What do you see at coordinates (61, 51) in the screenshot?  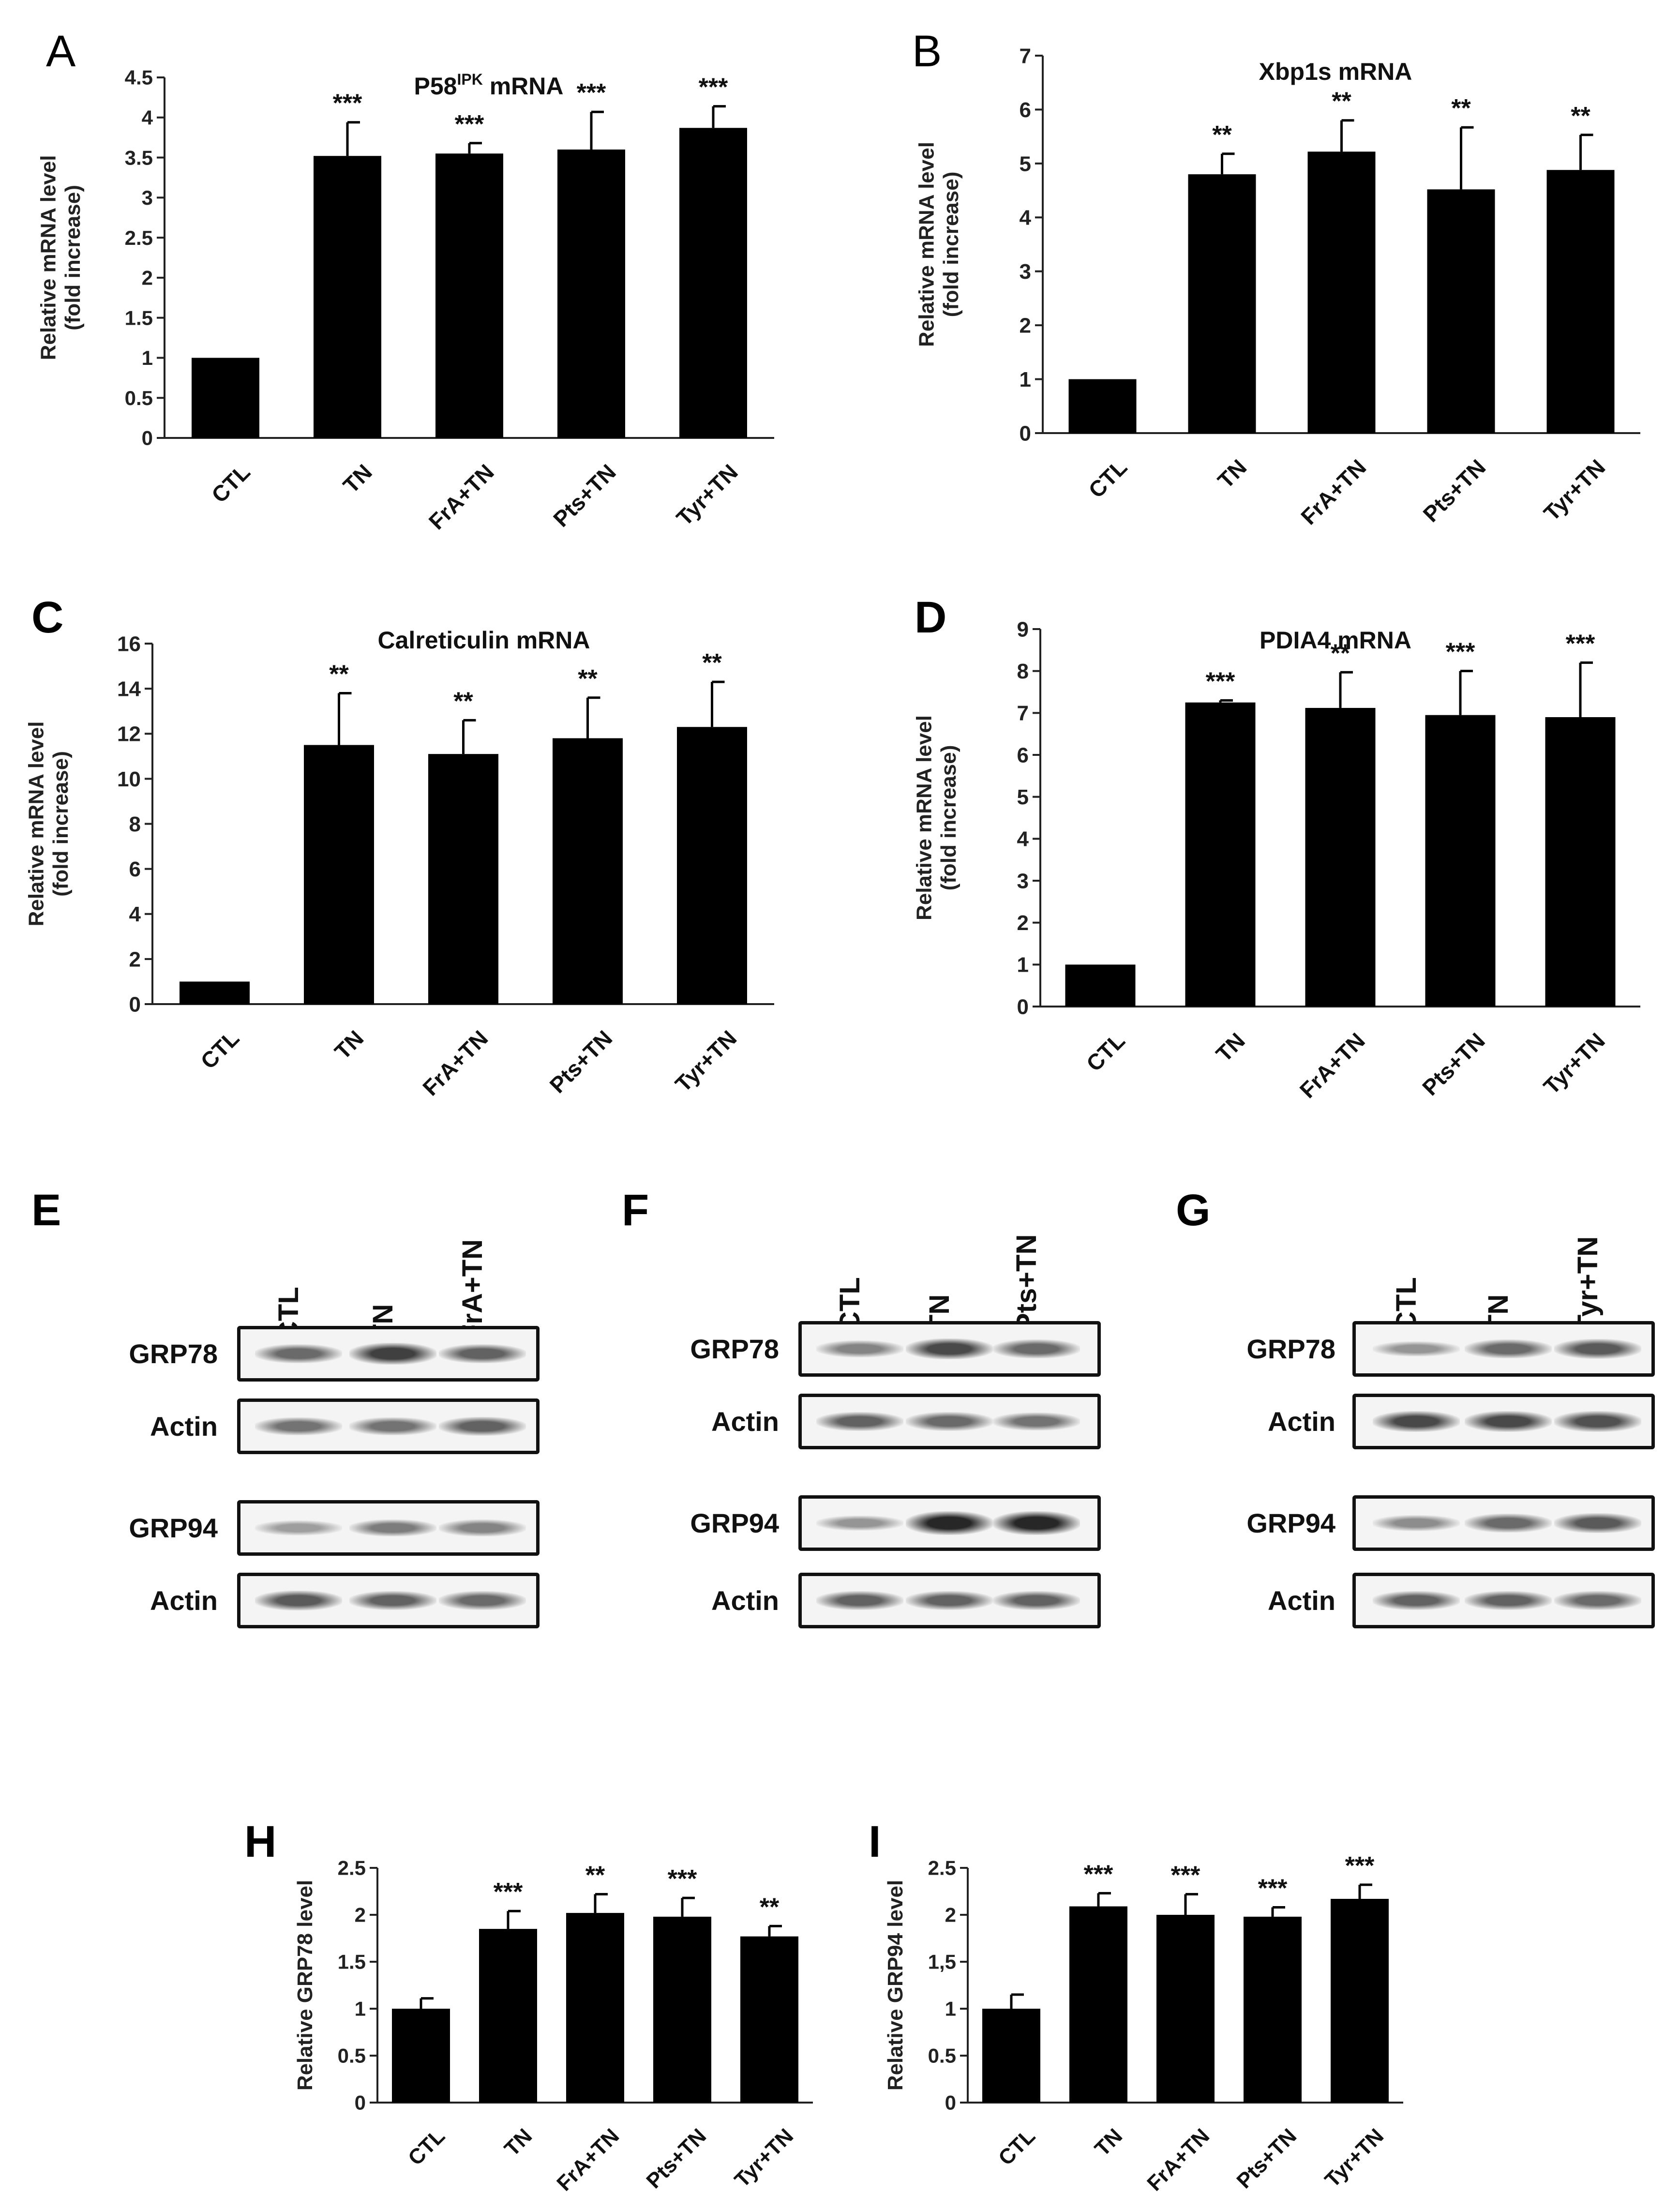 I see `panel-letter-a: A` at bounding box center [61, 51].